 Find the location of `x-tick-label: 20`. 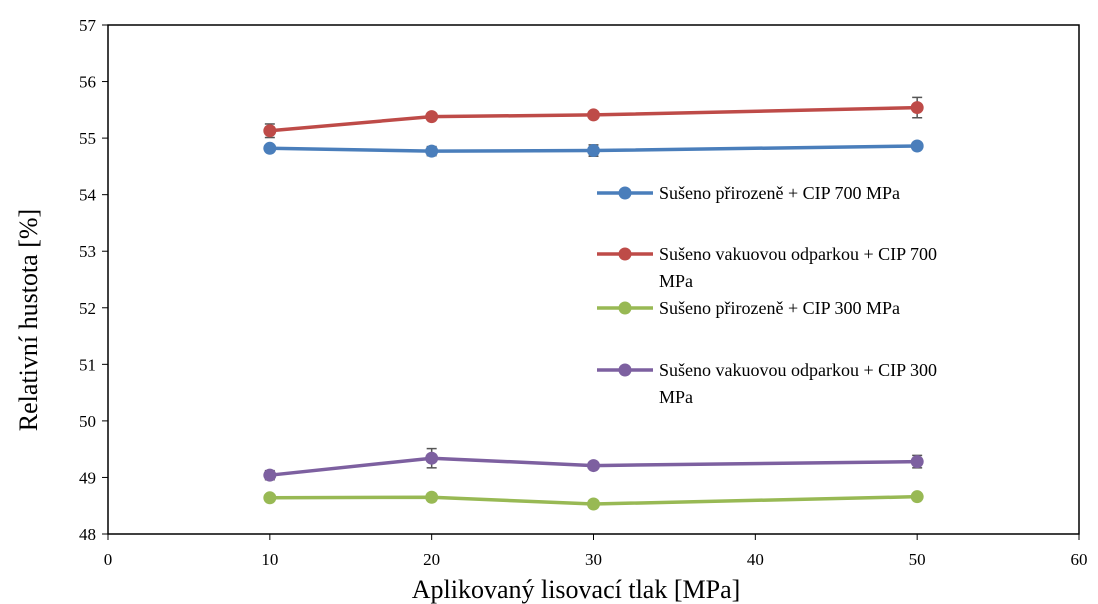

x-tick-label: 20 is located at coordinates (431, 559).